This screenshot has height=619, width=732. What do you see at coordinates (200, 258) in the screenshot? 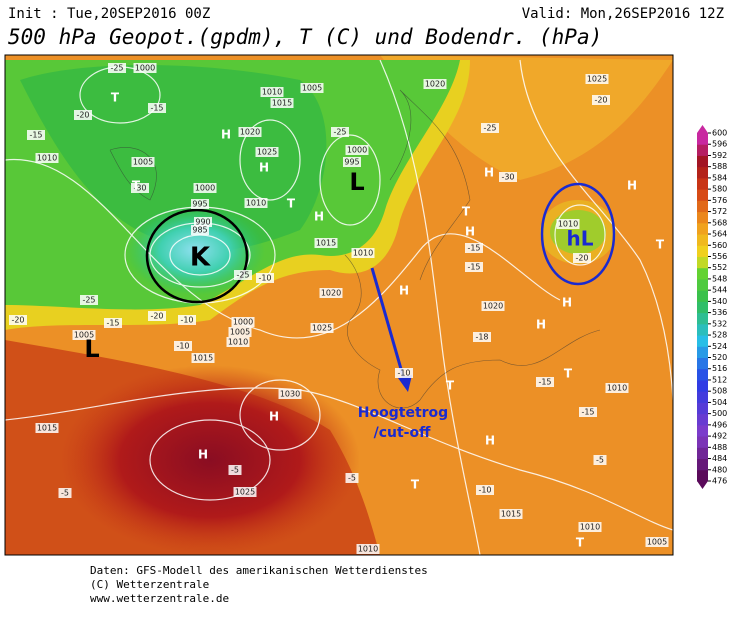
I see `annotation: K` at bounding box center [200, 258].